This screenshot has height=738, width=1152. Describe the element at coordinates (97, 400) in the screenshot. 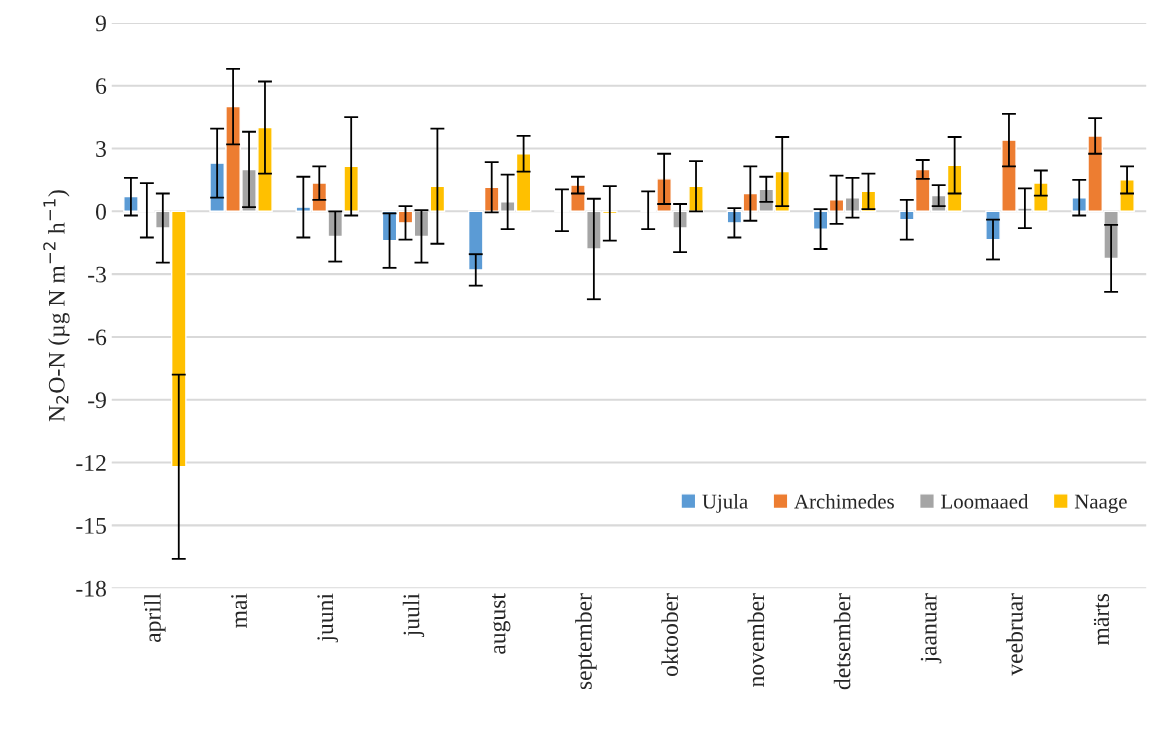

I see `y-tick-label: -9` at that location.